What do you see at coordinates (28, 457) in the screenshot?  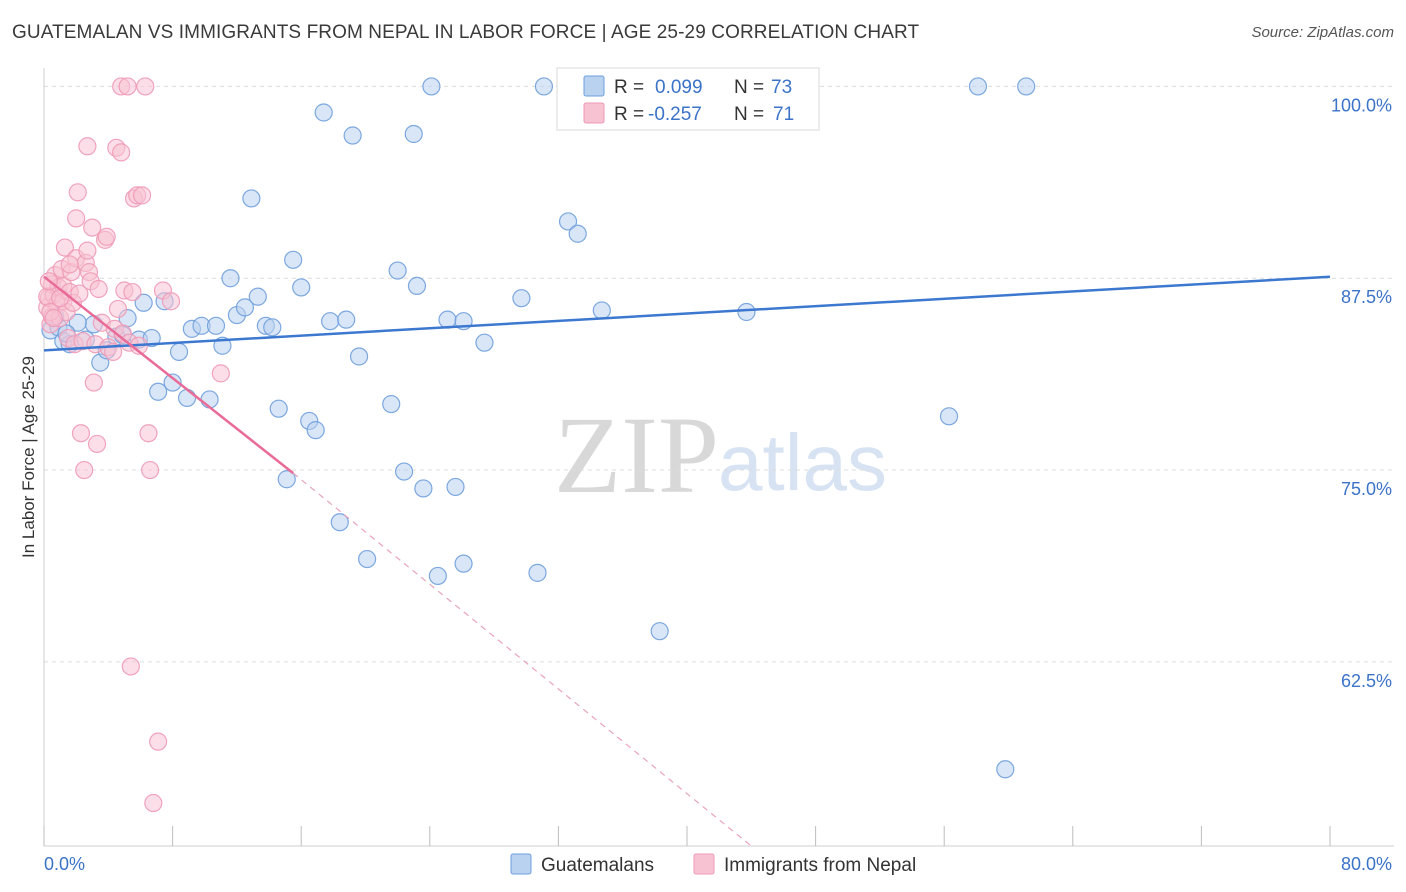 I see `y-axis-title: In Labor Force | Age 25-29` at bounding box center [28, 457].